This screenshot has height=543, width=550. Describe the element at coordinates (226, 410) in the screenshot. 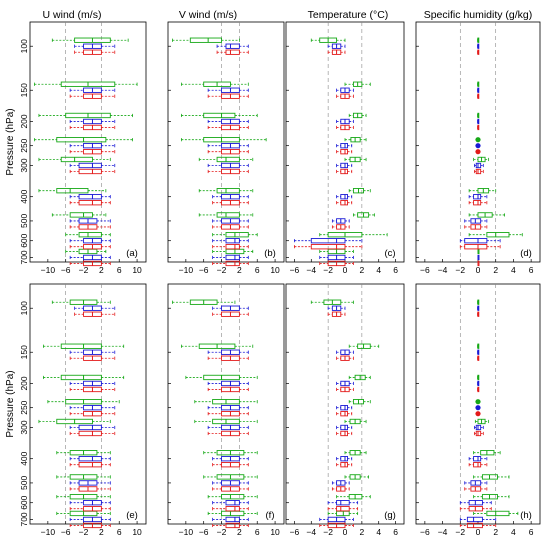

I see `panel-f: −10 −6 −2 2 6 10 (f)` at that location.